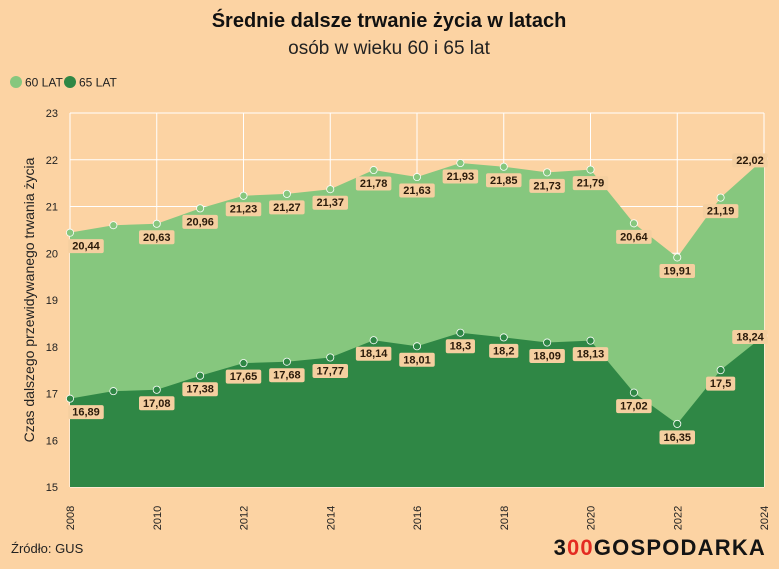  I want to click on data-label-65: 18,2, so click(504, 350).